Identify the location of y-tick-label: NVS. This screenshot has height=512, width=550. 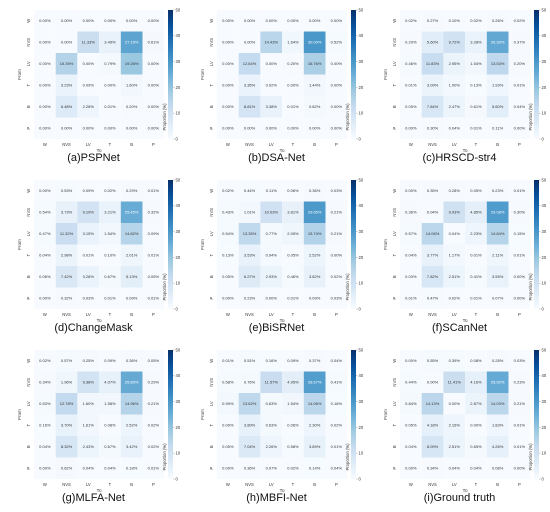
(394, 42).